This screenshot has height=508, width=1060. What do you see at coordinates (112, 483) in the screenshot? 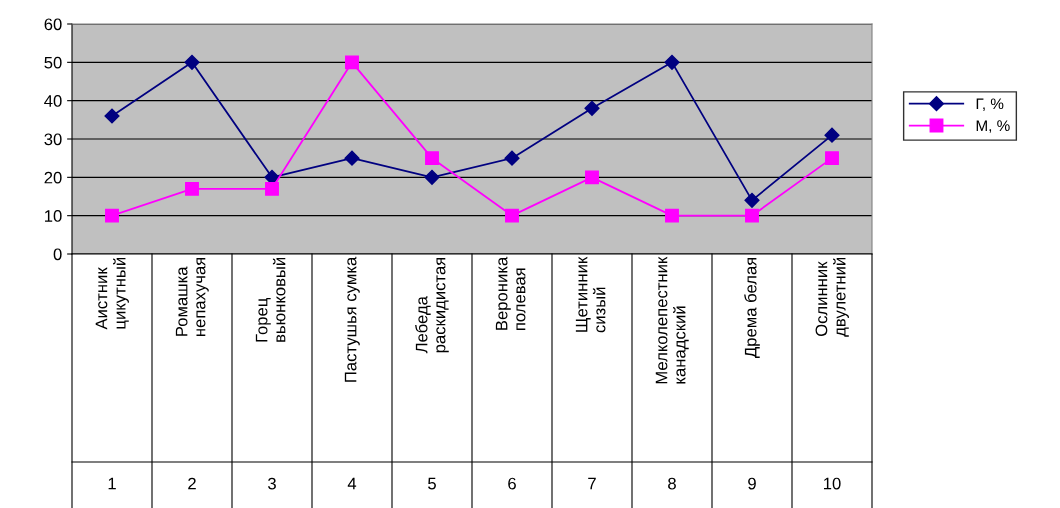
I see `text: 1` at bounding box center [112, 483].